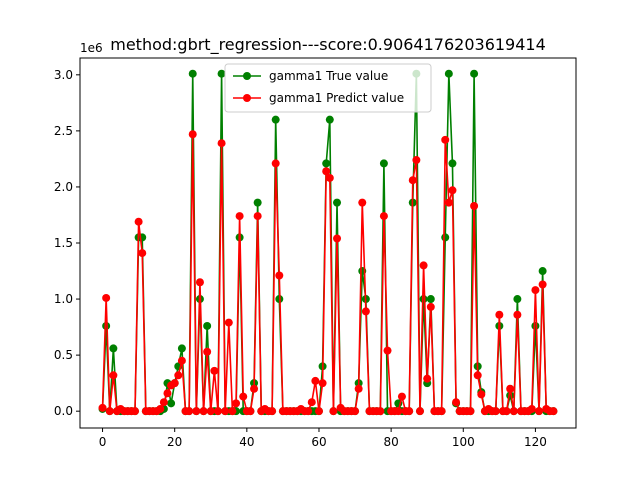 The height and width of the screenshot is (480, 640). Describe the element at coordinates (246, 442) in the screenshot. I see `x-tick-label: 40` at that location.